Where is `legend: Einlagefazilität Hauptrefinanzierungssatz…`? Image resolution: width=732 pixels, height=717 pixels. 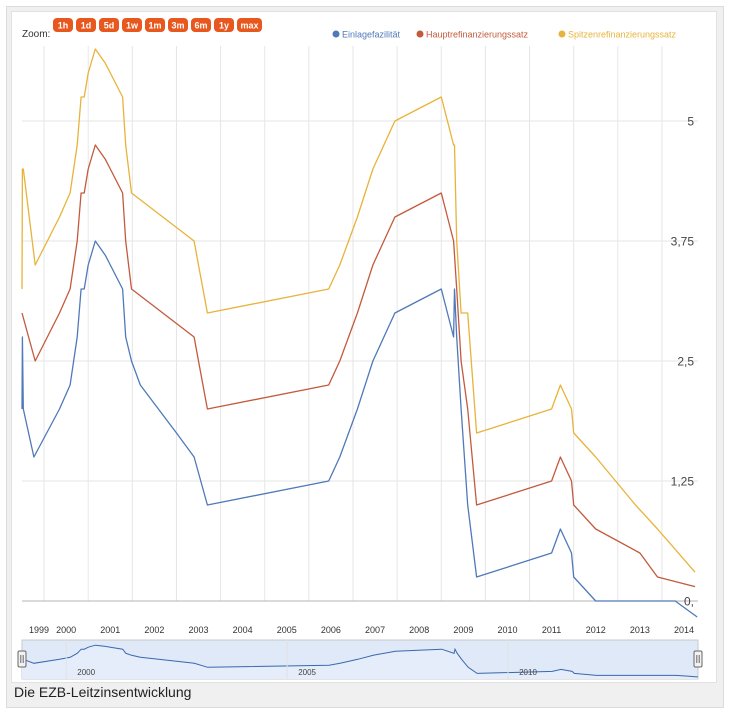
legend: Einlagefazilität Hauptrefinanzierungssatz… is located at coordinates (504, 35).